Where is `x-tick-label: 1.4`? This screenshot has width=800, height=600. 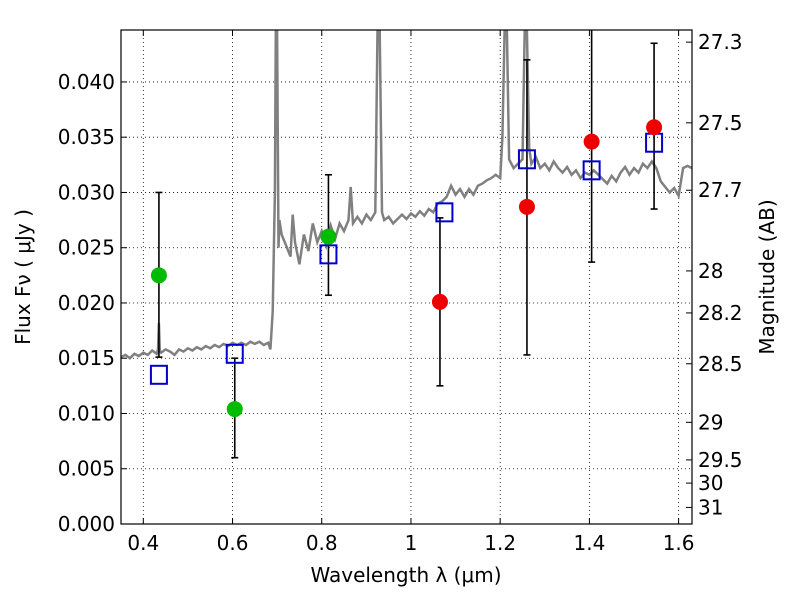
x-tick-label: 1.4 is located at coordinates (589, 543).